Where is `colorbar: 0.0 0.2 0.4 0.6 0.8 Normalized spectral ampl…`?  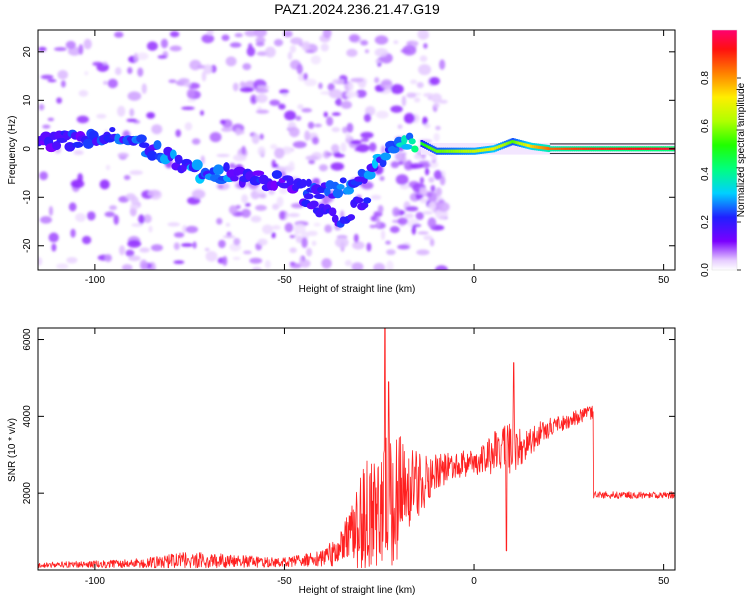
colorbar: 0.0 0.2 0.4 0.6 0.8 Normalized spectral ampl… is located at coordinates (723, 153).